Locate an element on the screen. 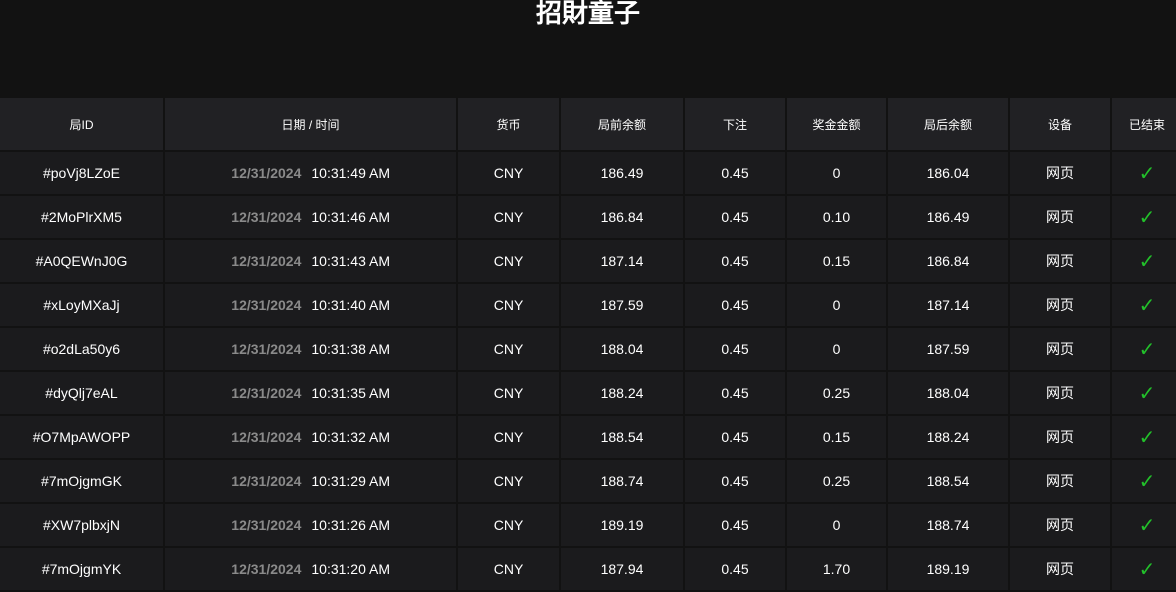 This screenshot has height=592, width=1176. win-amount: 0.25 is located at coordinates (836, 393).